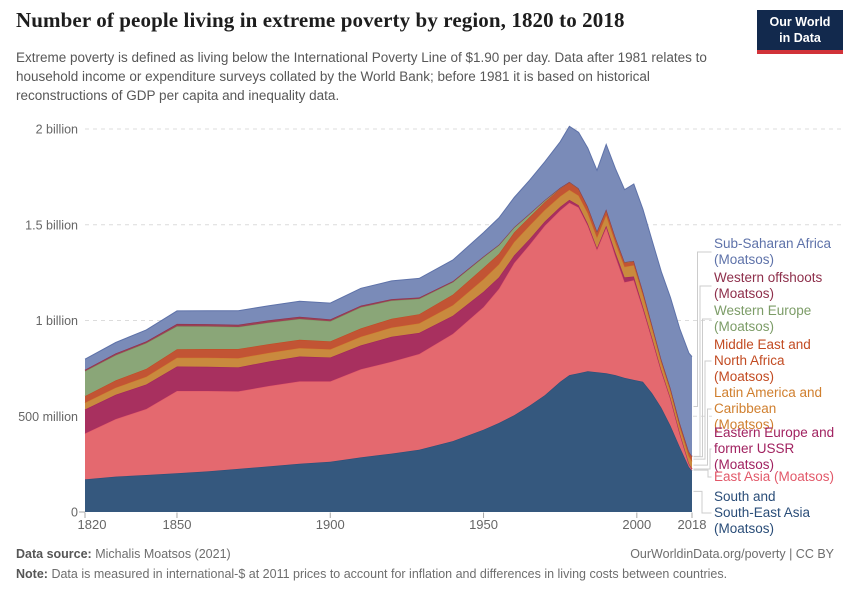 The height and width of the screenshot is (600, 850). Describe the element at coordinates (57, 130) in the screenshot. I see `y-axis-label-2000: 2 billion` at that location.